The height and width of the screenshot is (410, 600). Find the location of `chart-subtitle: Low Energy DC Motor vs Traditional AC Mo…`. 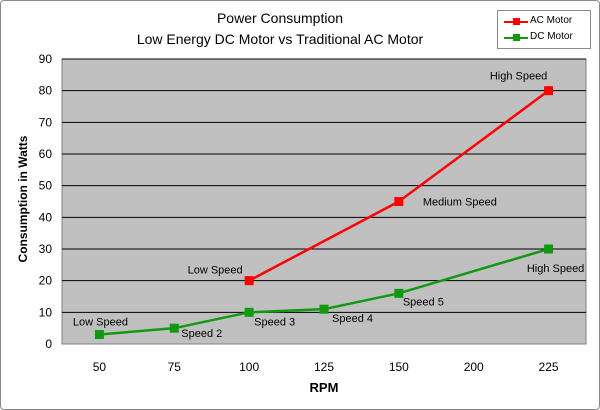

chart-subtitle: Low Energy DC Motor vs Traditional AC Mo… is located at coordinates (280, 39).